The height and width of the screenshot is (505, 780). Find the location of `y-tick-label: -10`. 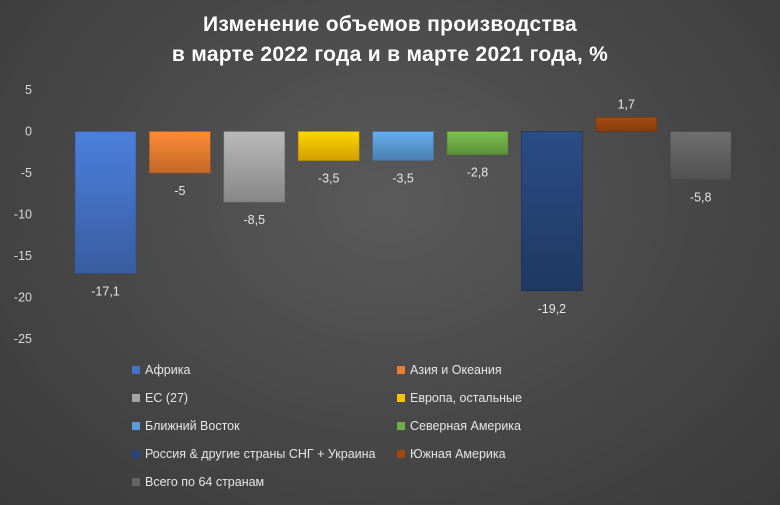

y-tick-label: -10 is located at coordinates (23, 215).